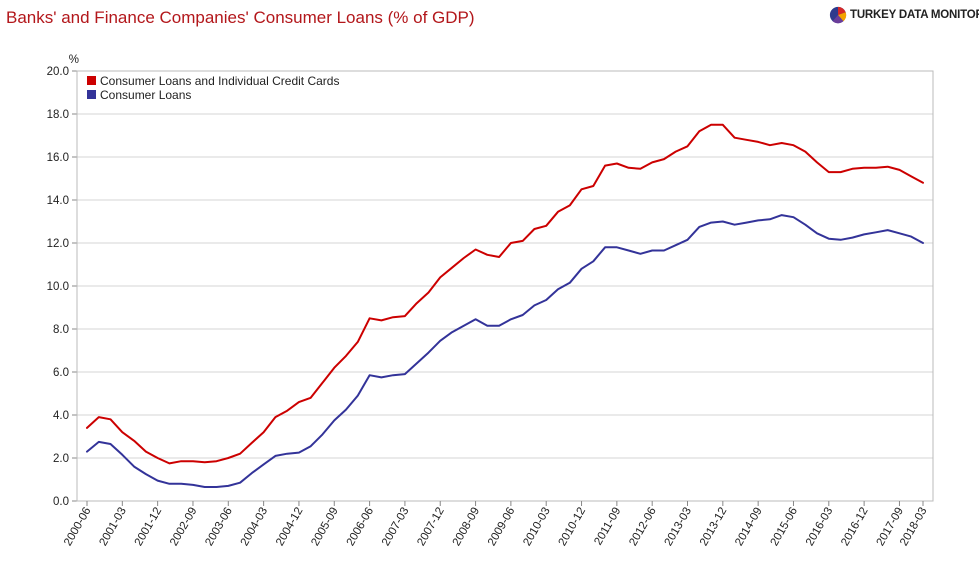 The width and height of the screenshot is (979, 570). I want to click on x-tick-label: 2005-09, so click(325, 527).